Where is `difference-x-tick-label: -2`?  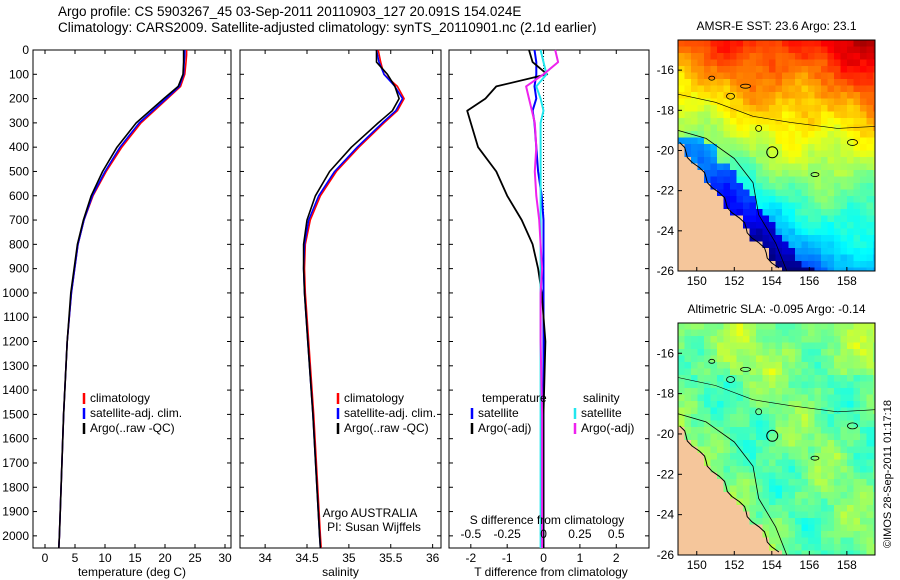 difference-x-tick-label: -2 is located at coordinates (470, 558).